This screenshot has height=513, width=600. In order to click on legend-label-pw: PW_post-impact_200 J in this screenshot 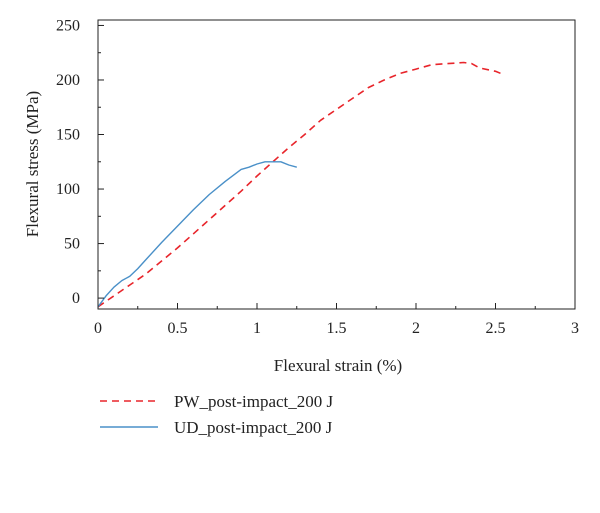, I will do `click(254, 401)`.